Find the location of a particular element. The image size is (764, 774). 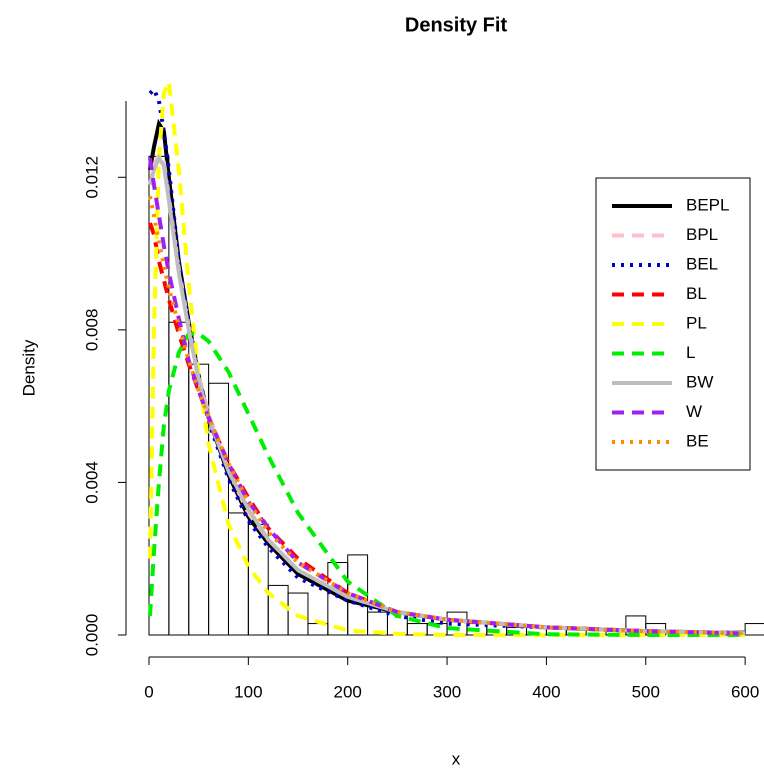

y-tick-label: 0.000 is located at coordinates (91, 635).